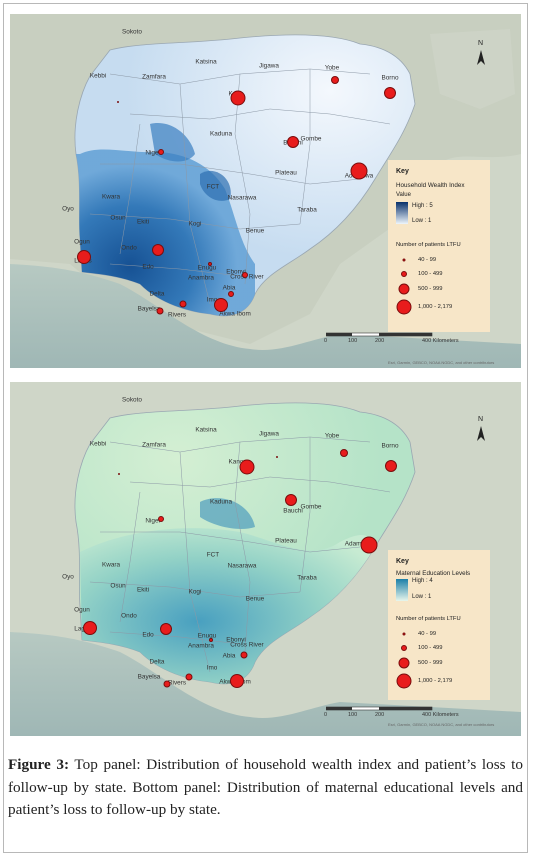  What do you see at coordinates (207, 636) in the screenshot?
I see `state-label: Enugu` at bounding box center [207, 636].